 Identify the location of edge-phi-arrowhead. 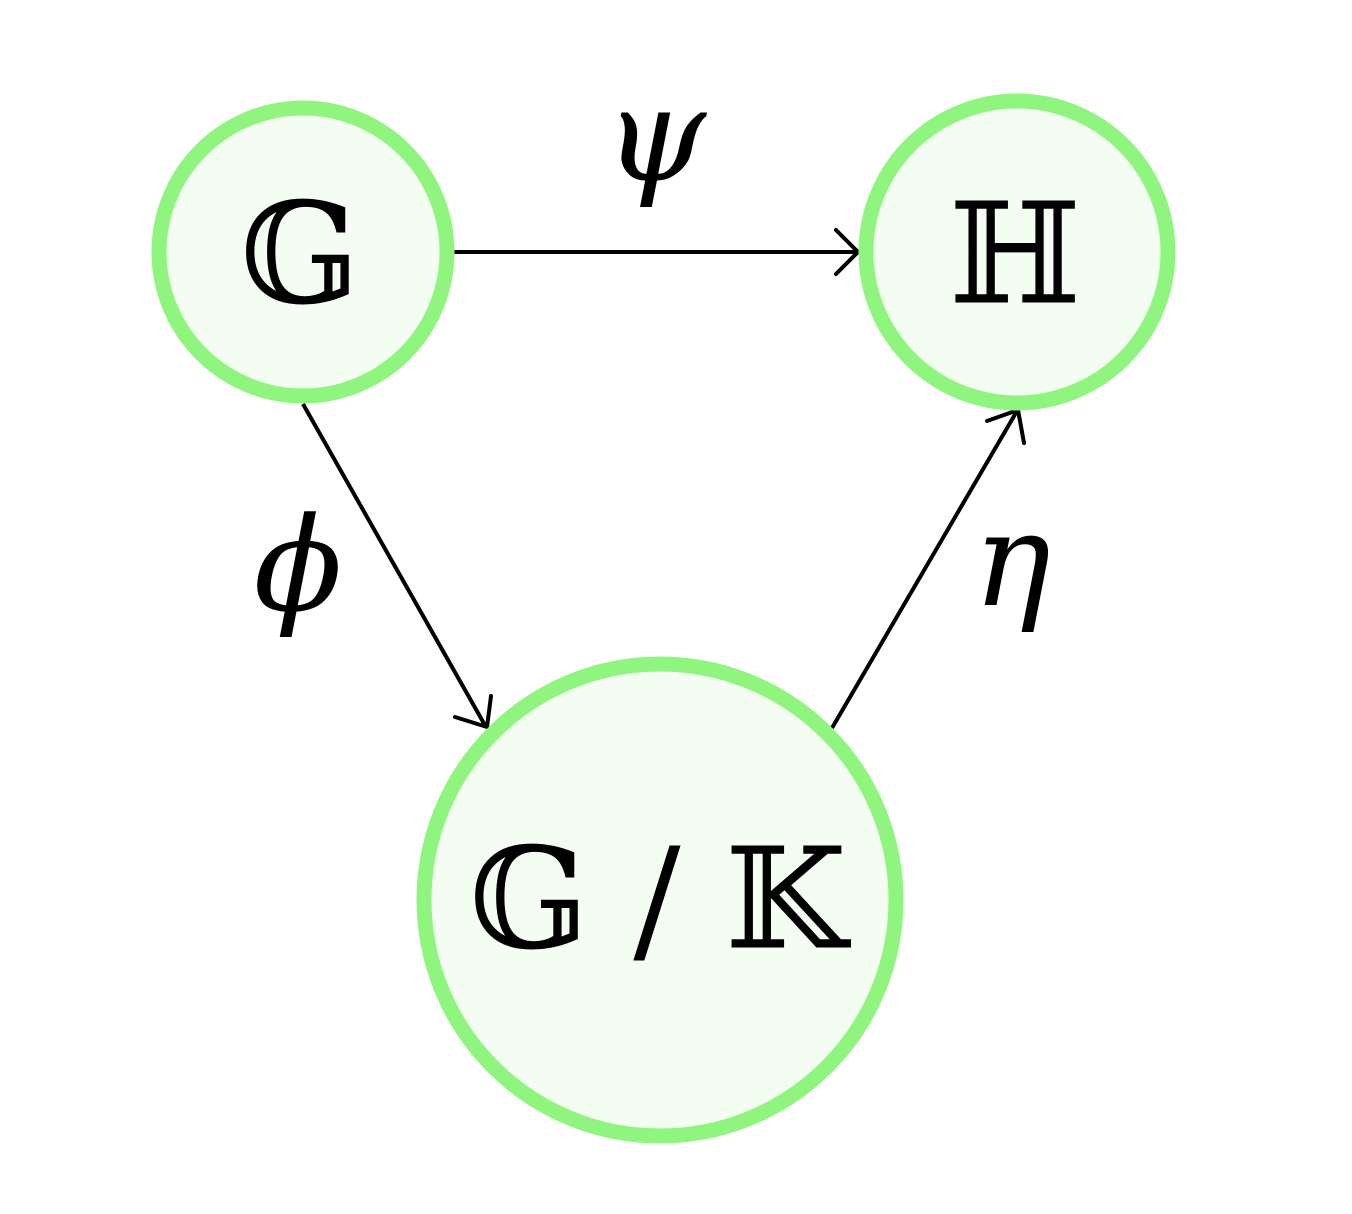
(473, 711).